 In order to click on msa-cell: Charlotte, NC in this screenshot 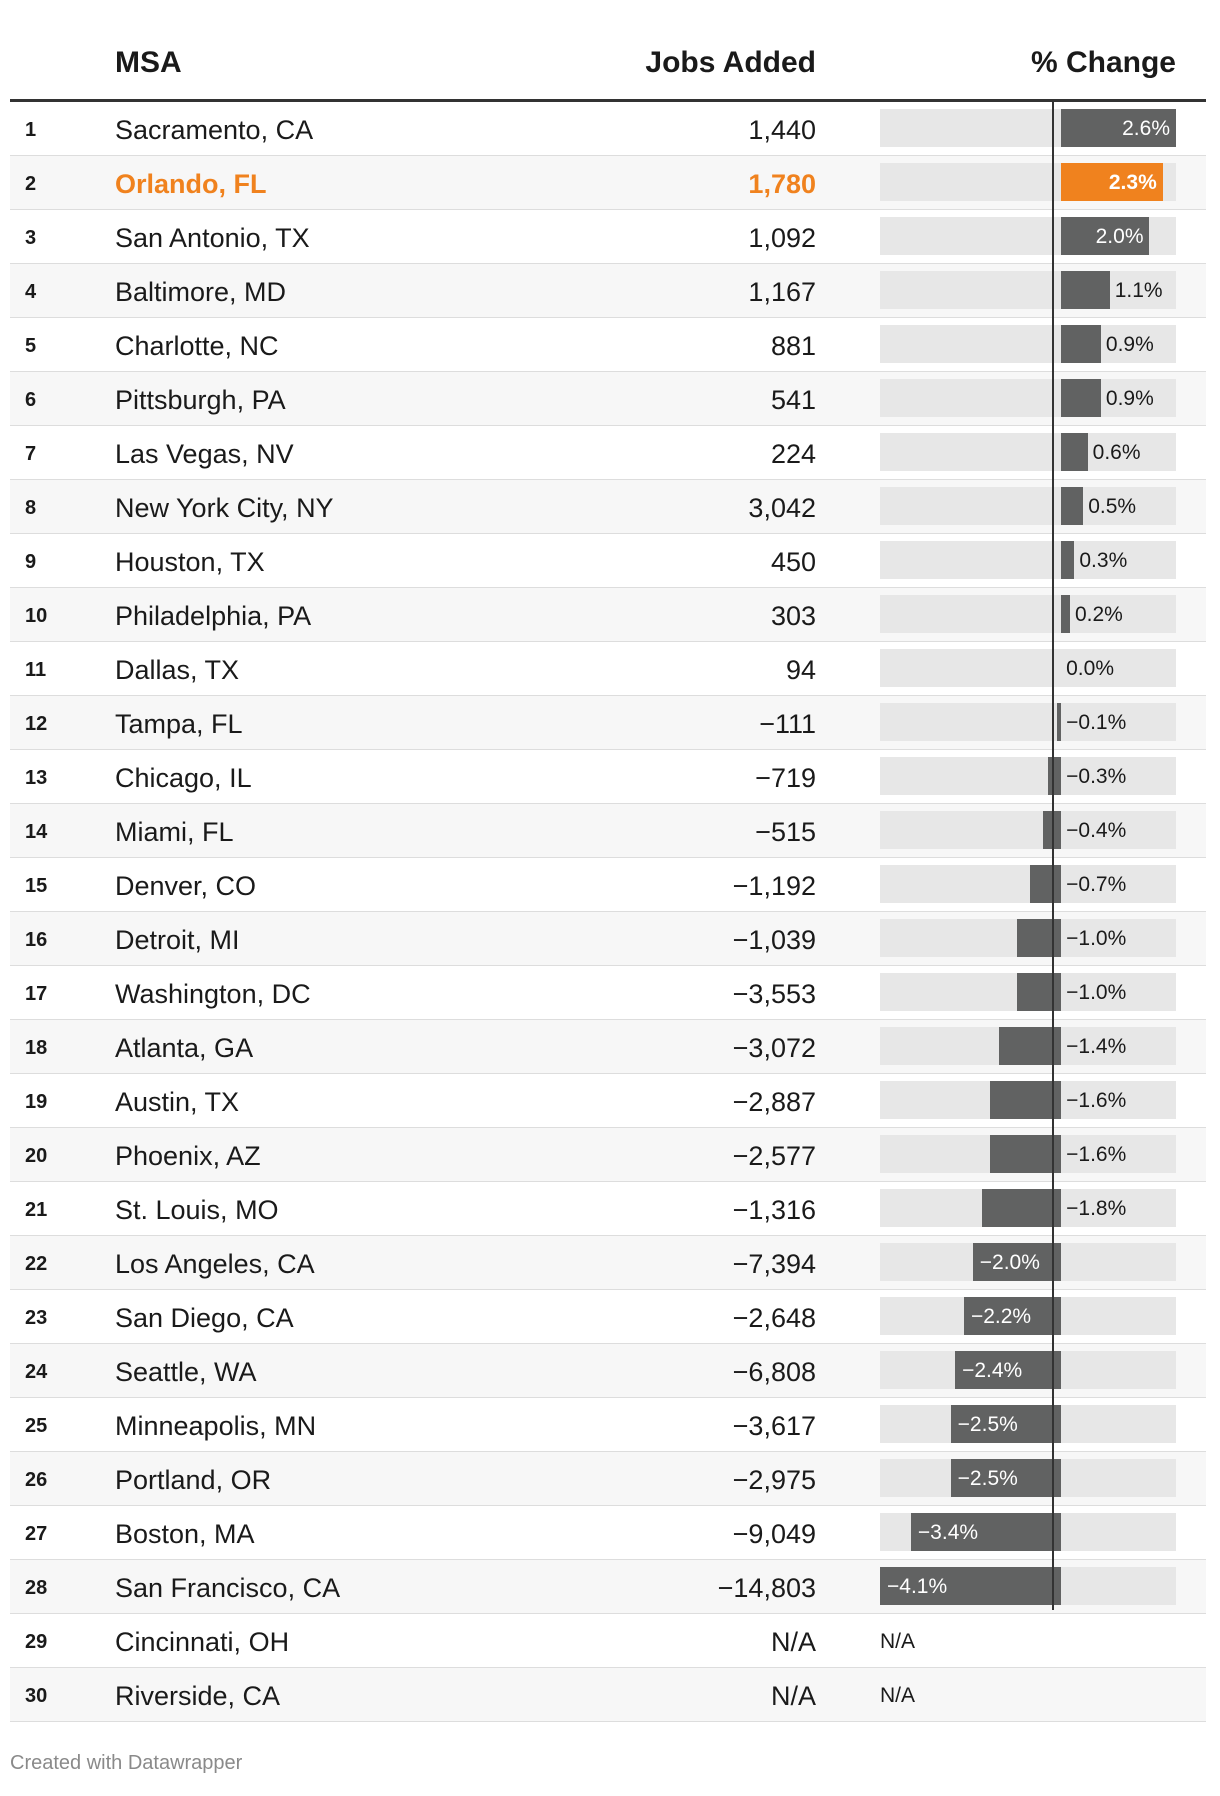, I will do `click(197, 346)`.